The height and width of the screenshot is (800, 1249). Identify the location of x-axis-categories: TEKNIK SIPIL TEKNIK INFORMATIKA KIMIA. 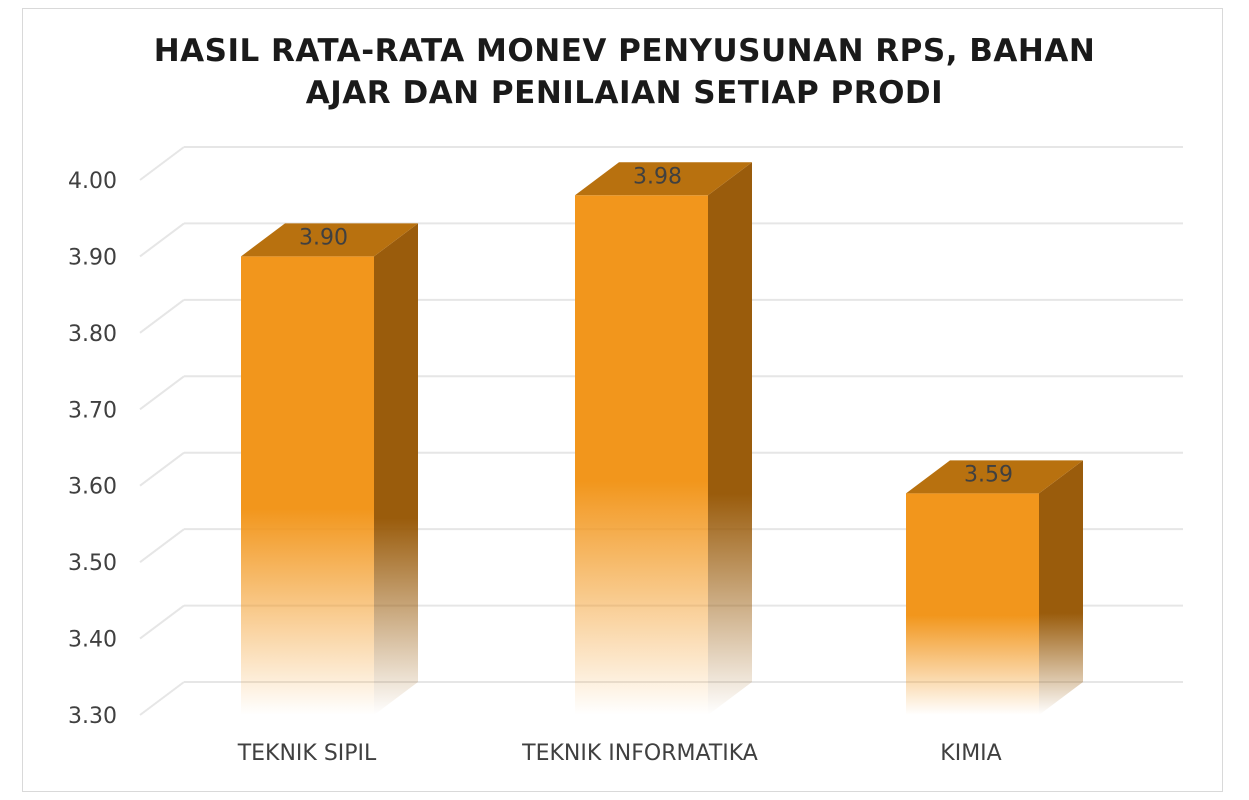
(619, 753).